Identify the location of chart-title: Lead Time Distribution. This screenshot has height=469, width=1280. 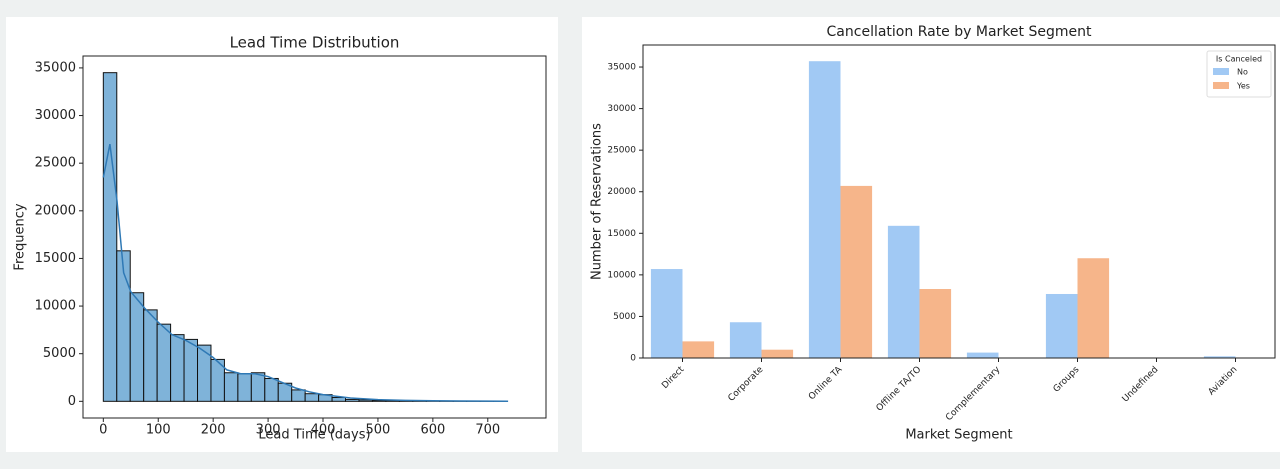
(315, 43).